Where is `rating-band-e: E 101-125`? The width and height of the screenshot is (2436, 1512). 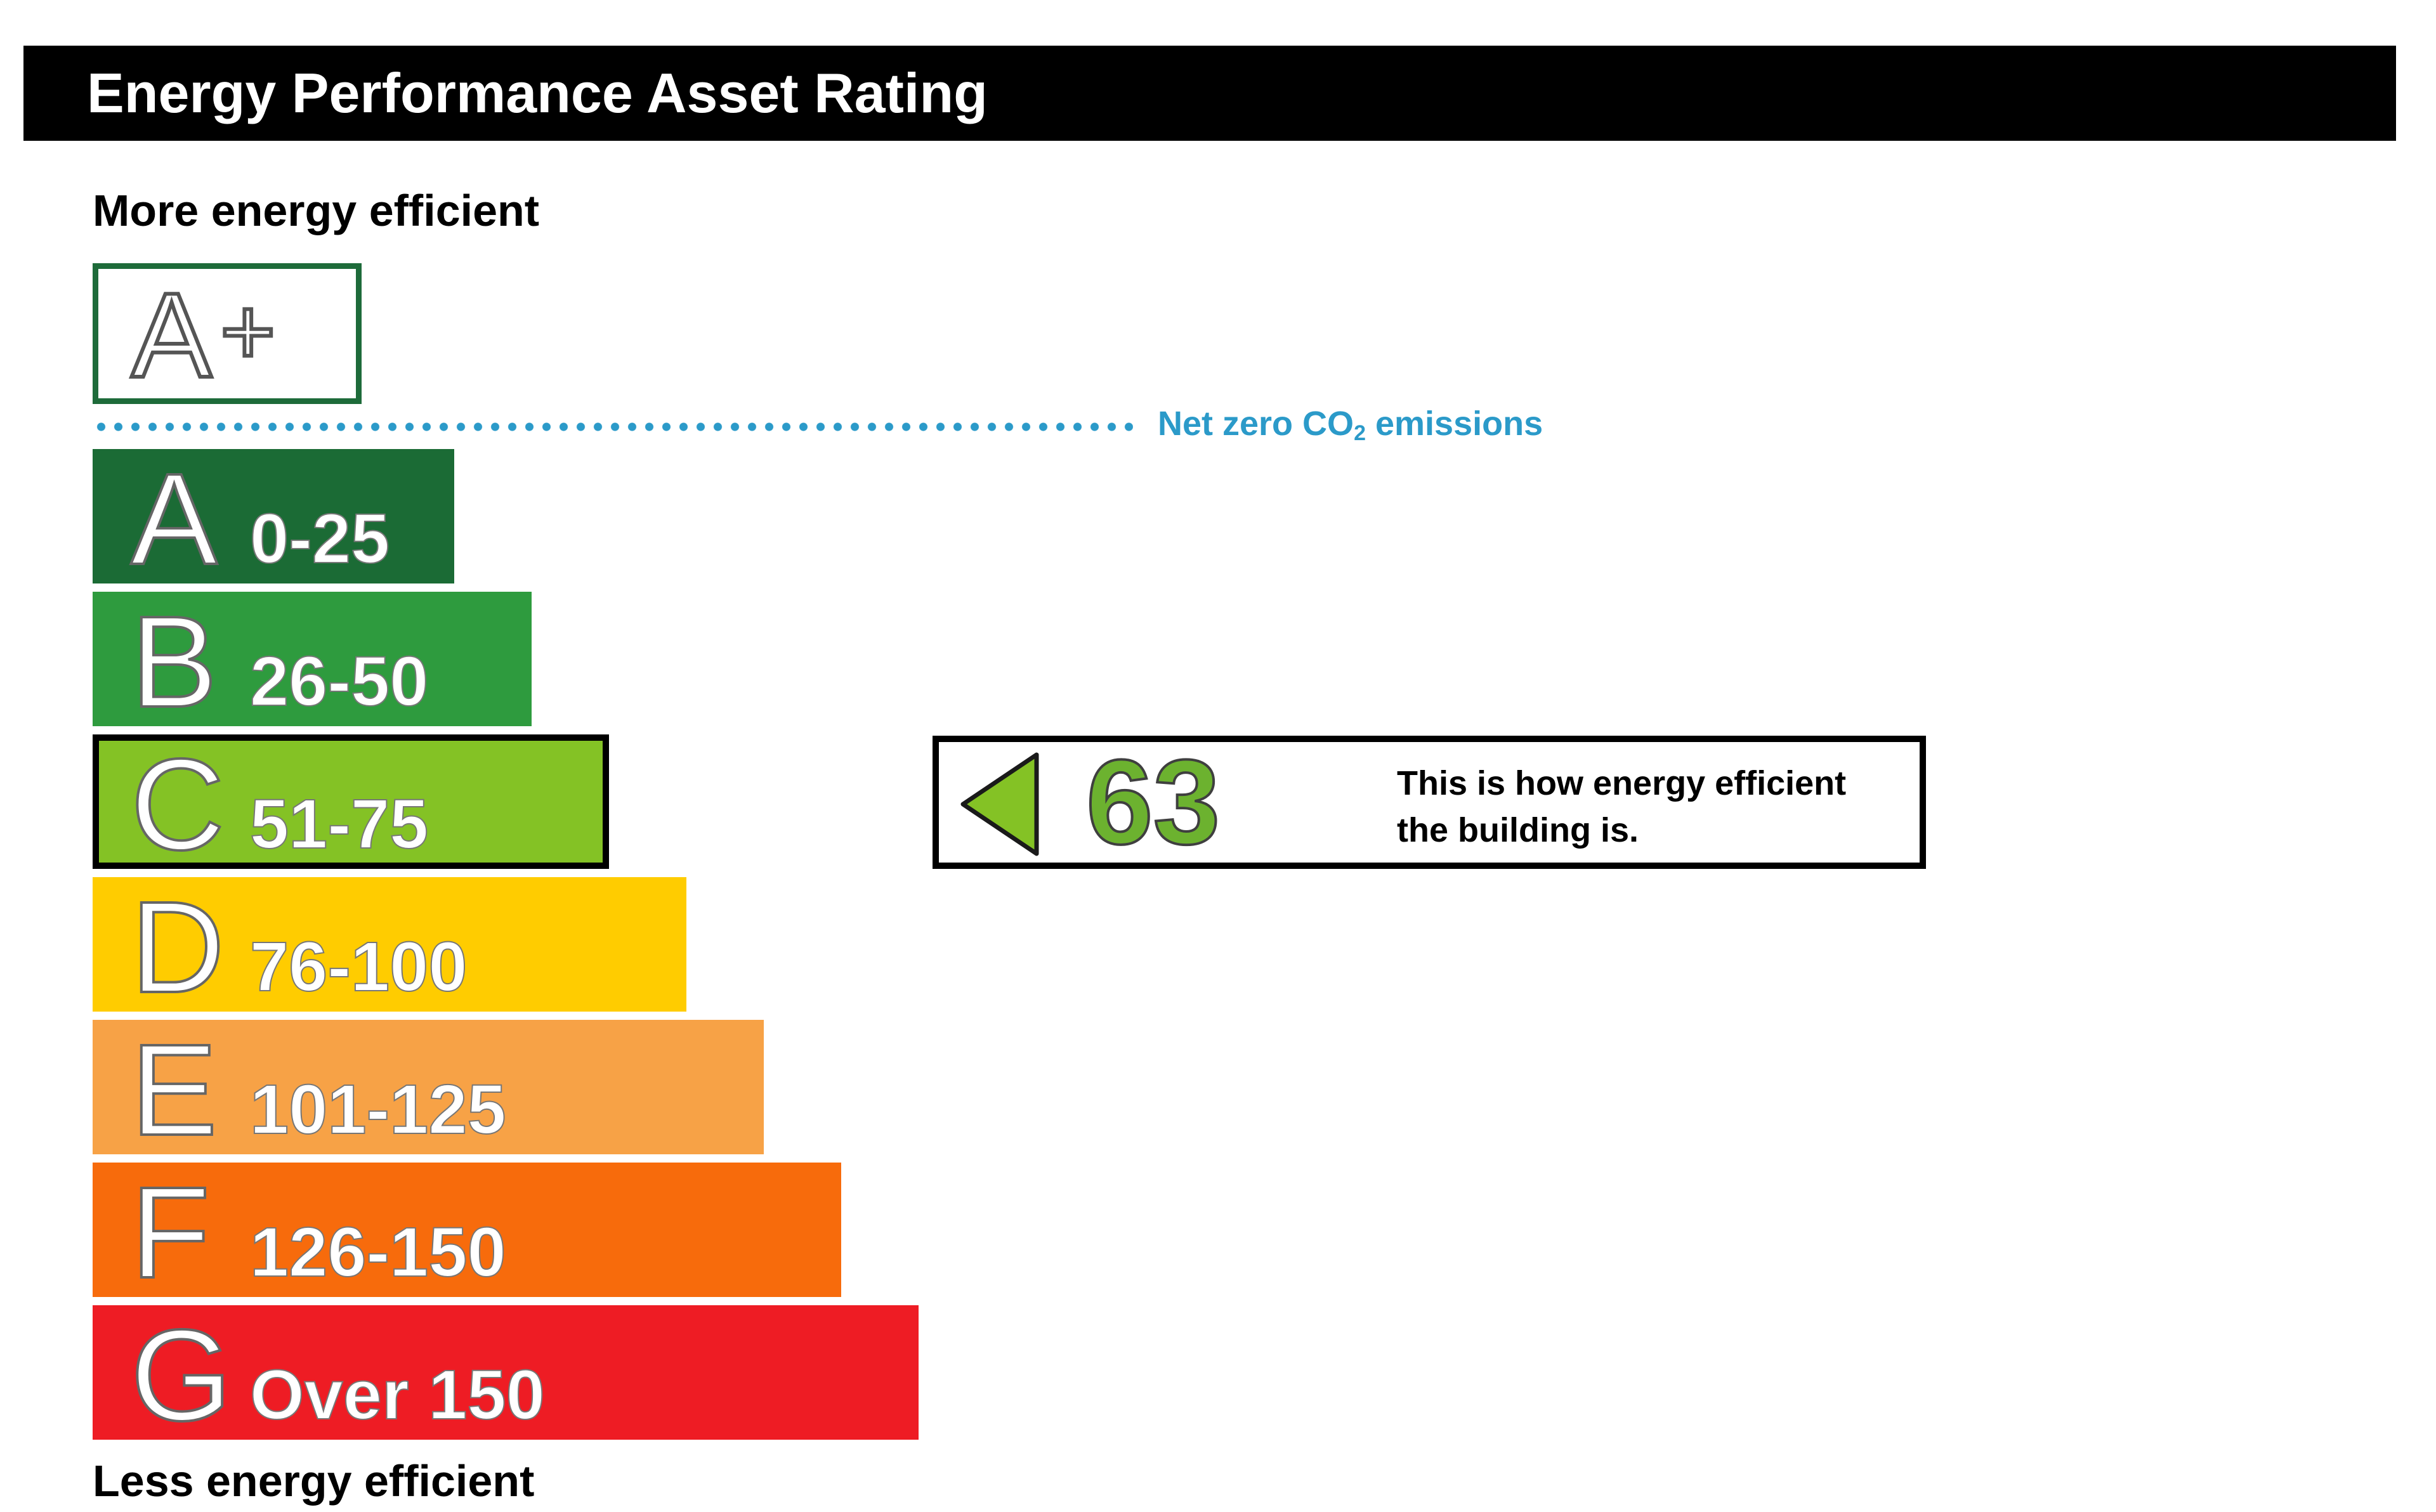
rating-band-e: E 101-125 is located at coordinates (429, 1090).